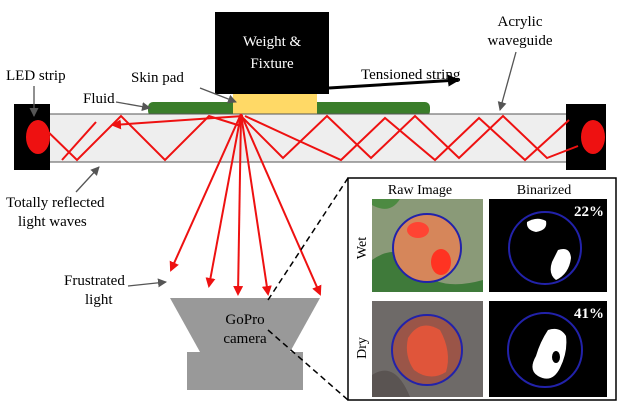 This screenshot has height=403, width=621. Describe the element at coordinates (32, 137) in the screenshot. I see `led-strip-left` at that location.